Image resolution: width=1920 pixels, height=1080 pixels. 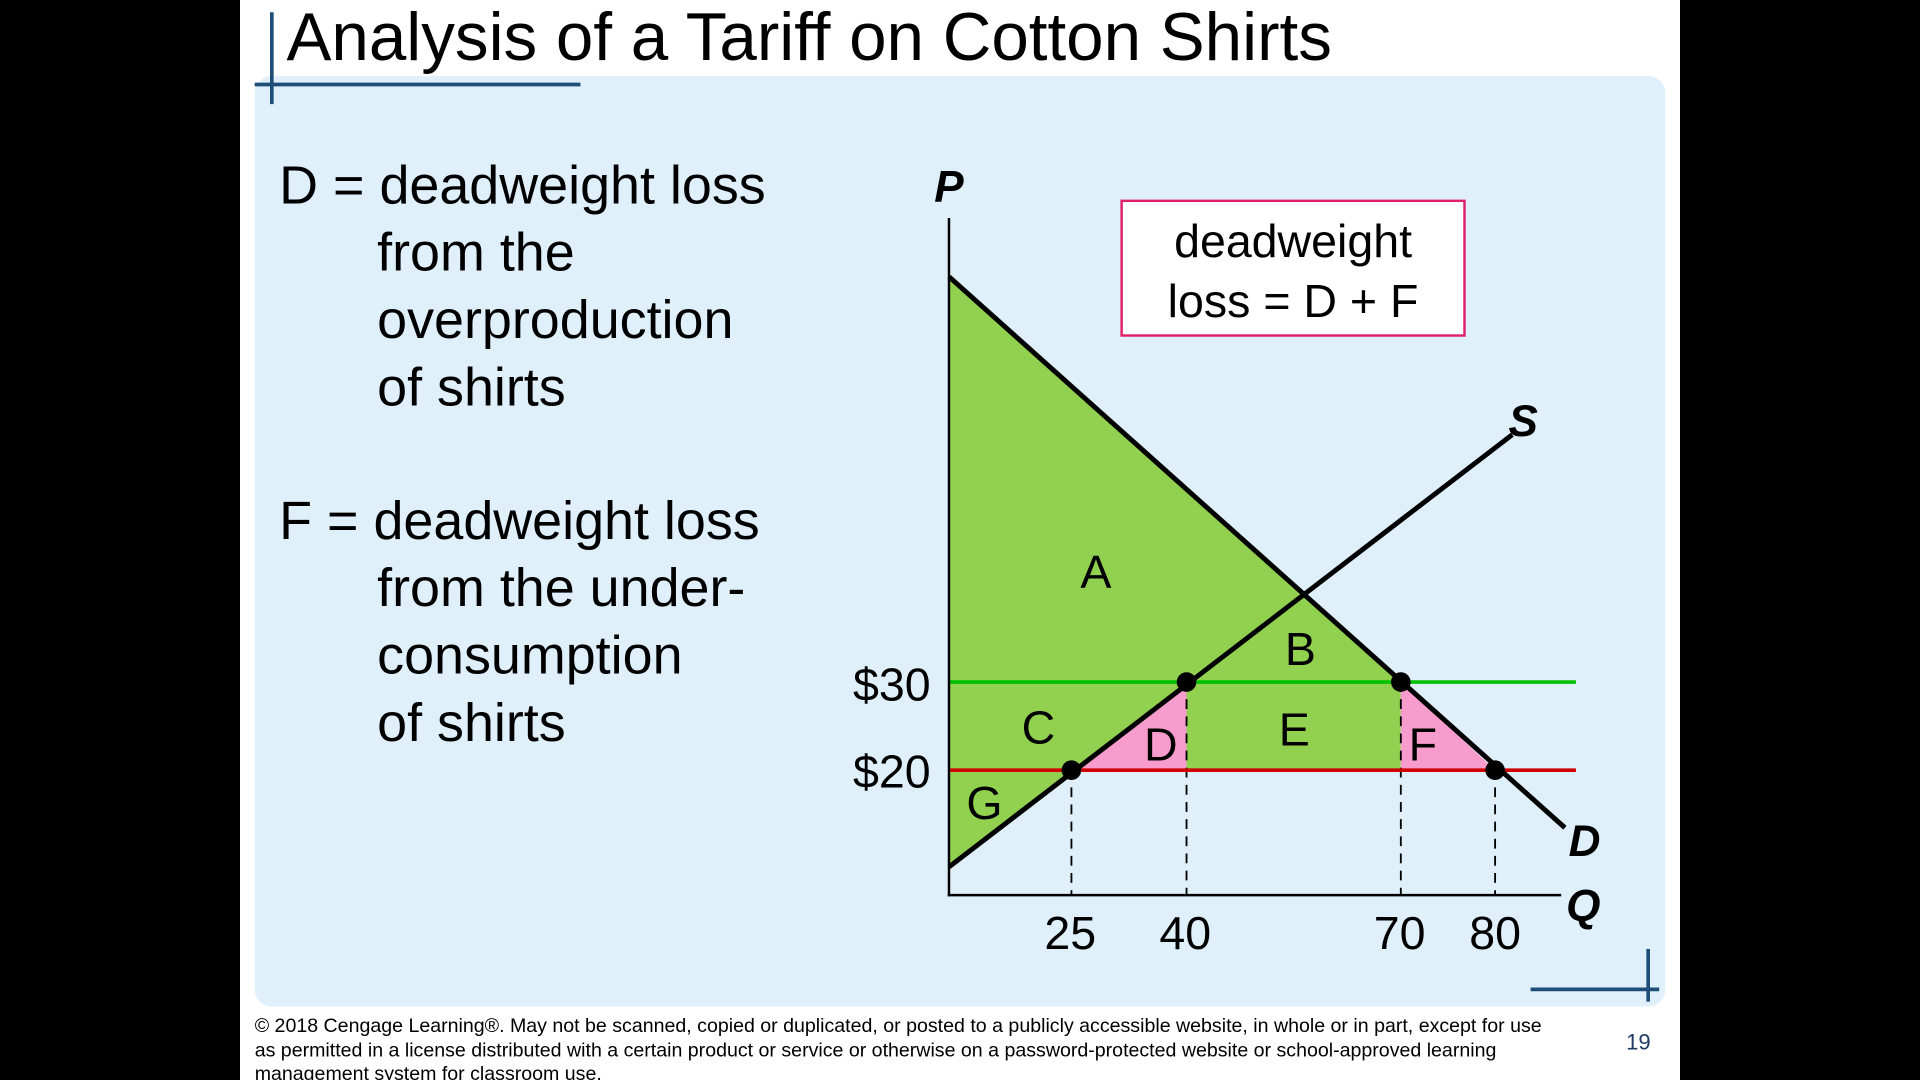 I want to click on callout-text: loss = D + F, so click(x=1293, y=301).